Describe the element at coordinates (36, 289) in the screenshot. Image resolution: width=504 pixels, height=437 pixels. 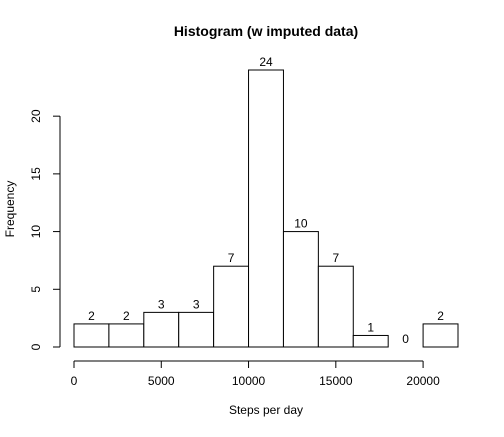
I see `y-tick-label: 5` at that location.